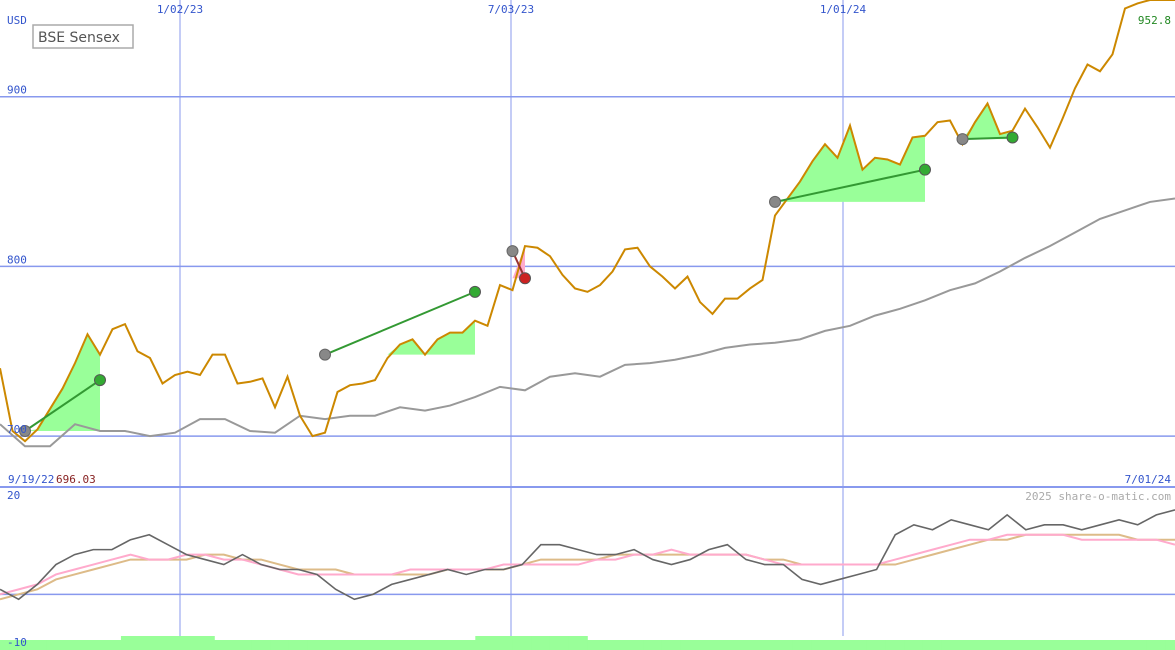 The width and height of the screenshot is (1175, 650). Describe the element at coordinates (17, 20) in the screenshot. I see `currency-label: USD` at that location.